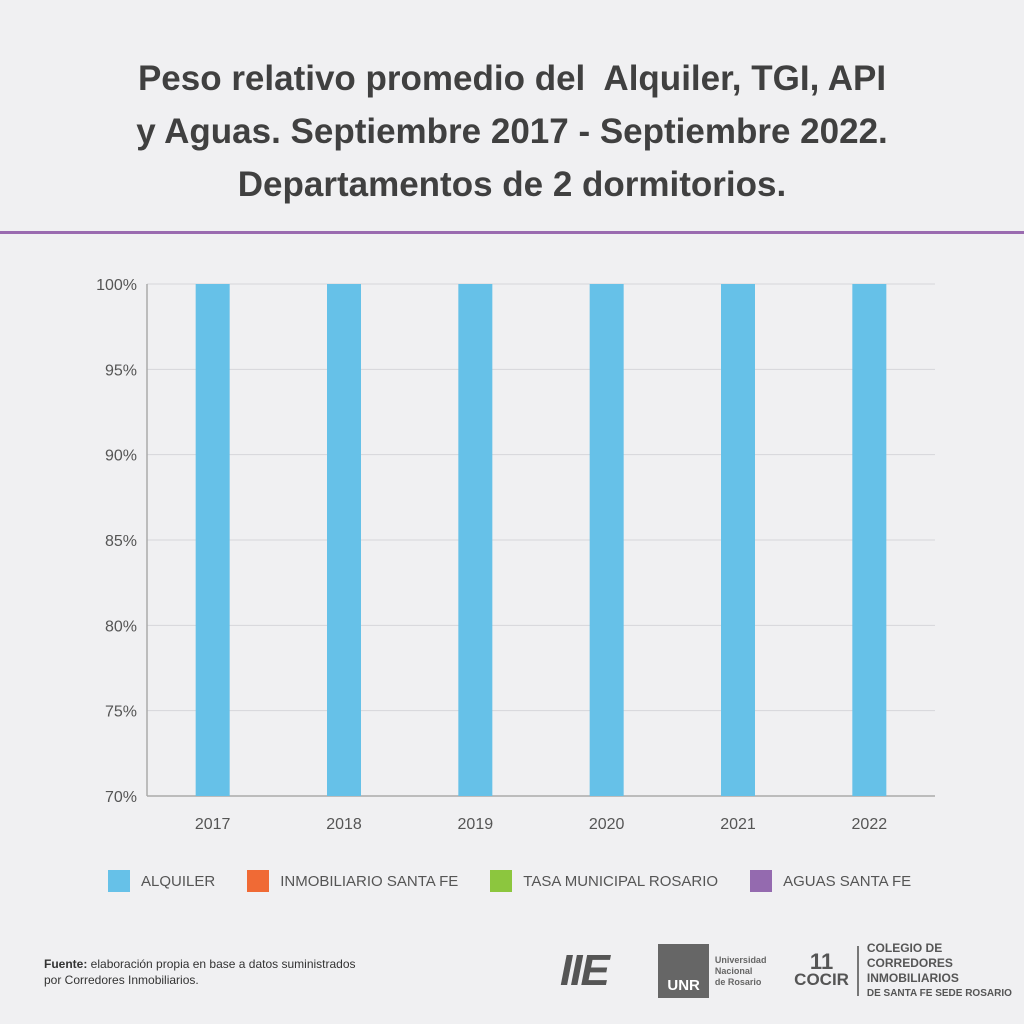  Describe the element at coordinates (585, 970) in the screenshot. I see `ihe-logo: IIE` at that location.